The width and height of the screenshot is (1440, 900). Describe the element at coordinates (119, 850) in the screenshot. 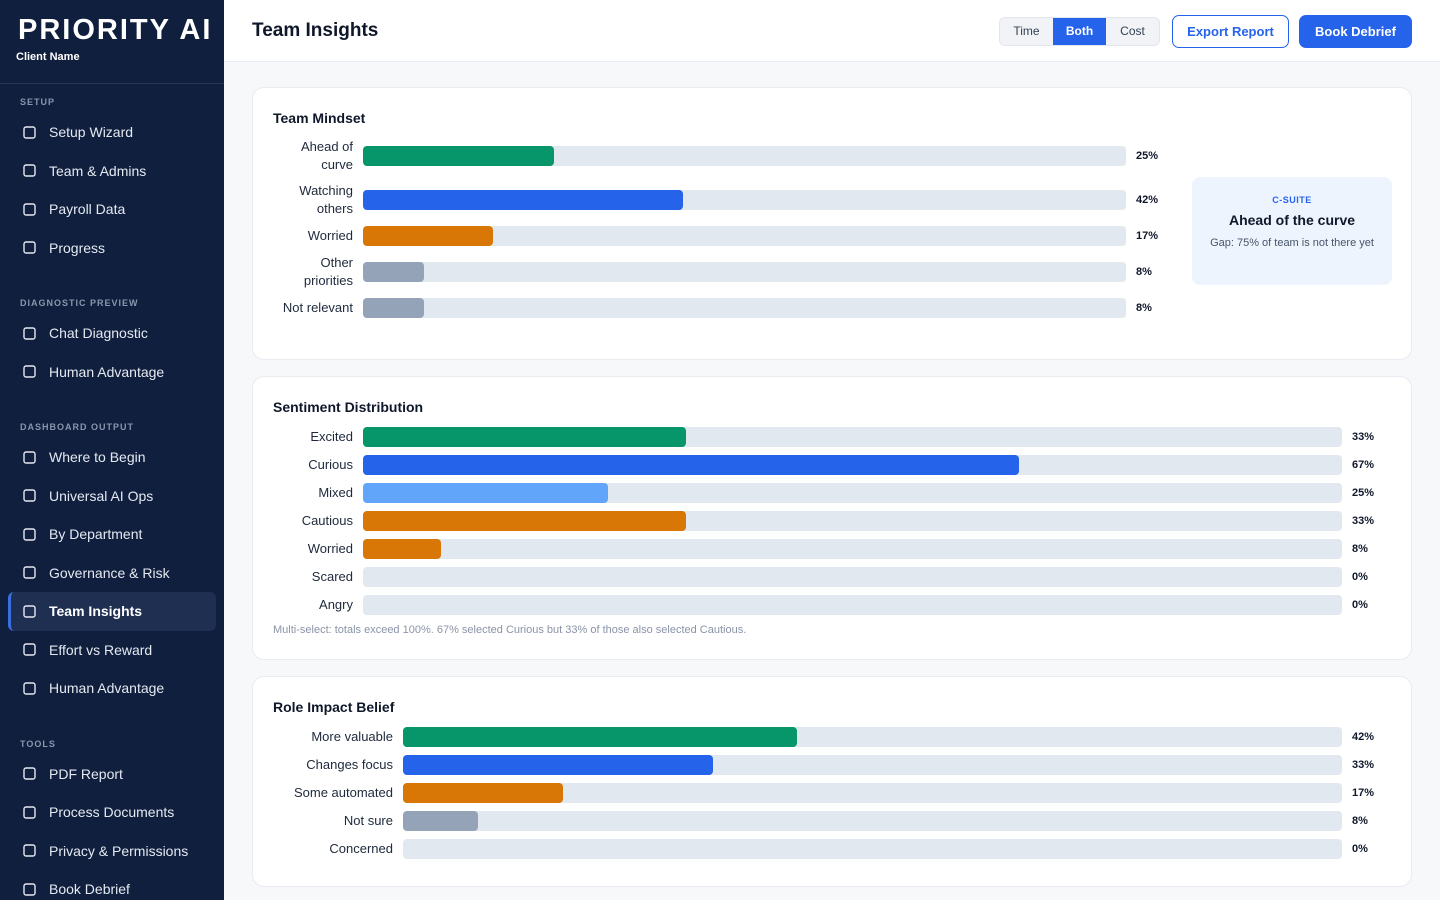

I see `nav-label: Privacy & Permissions` at that location.